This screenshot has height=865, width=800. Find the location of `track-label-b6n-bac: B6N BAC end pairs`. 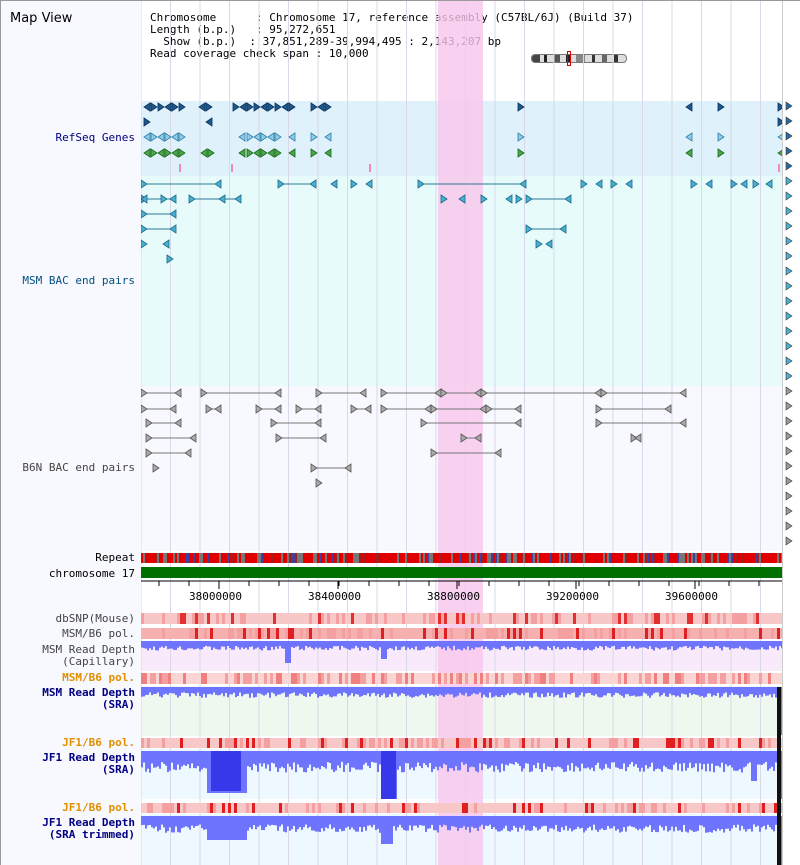

track-label-b6n-bac: B6N BAC end pairs is located at coordinates (78, 467).